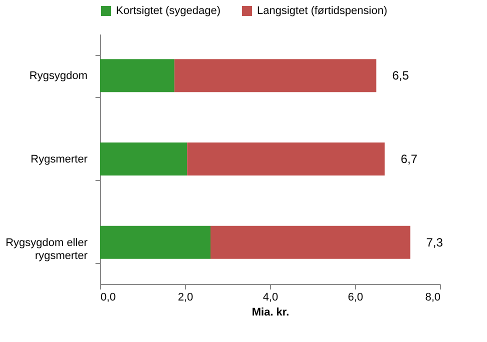  What do you see at coordinates (322, 11) in the screenshot?
I see `legend-label: Langsigtet (førtidspension)` at bounding box center [322, 11].